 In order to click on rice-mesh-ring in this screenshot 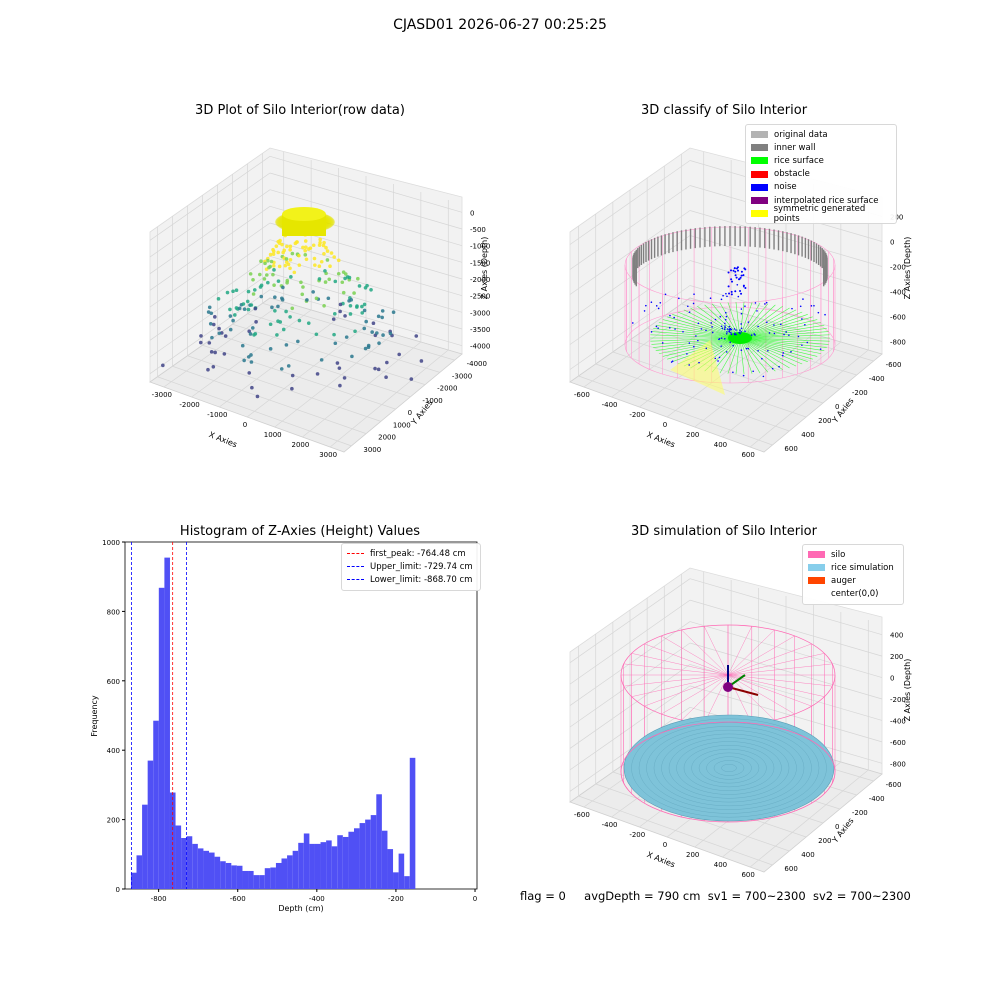, I will do `click(729, 768)`.